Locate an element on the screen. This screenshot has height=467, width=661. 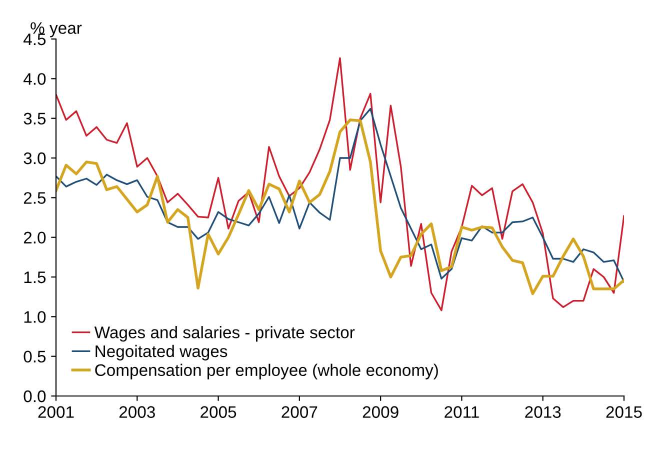
x-tick-label: 2015 is located at coordinates (624, 412).